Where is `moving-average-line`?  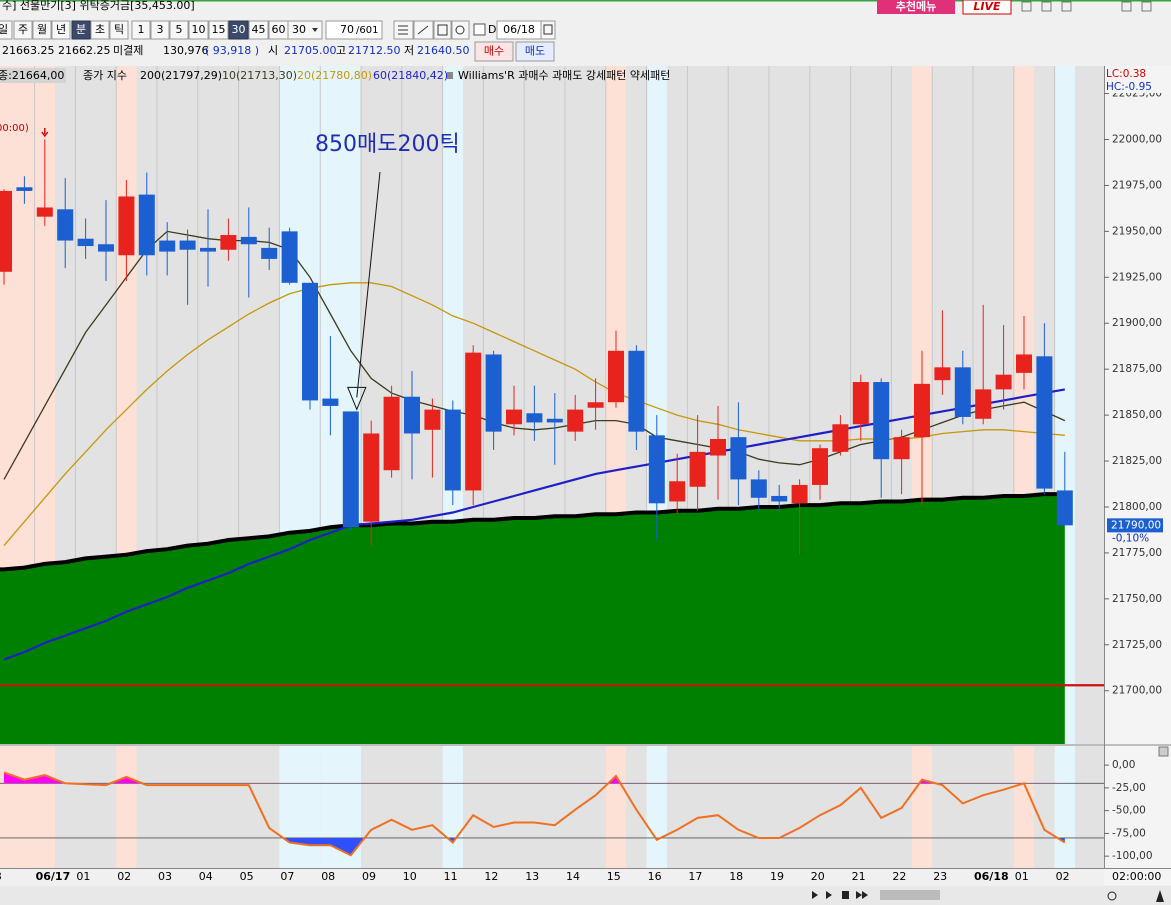 moving-average-line is located at coordinates (532, 532).